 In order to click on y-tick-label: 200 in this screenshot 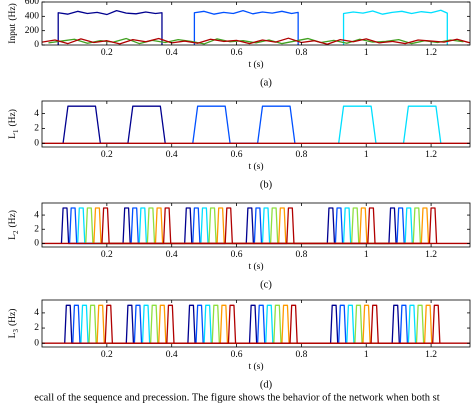, I will do `click(32, 31)`.